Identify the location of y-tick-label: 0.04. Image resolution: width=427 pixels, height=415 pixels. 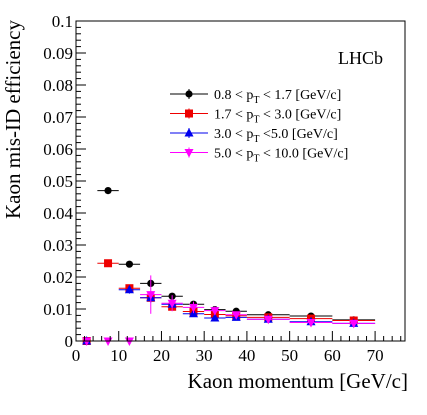
(58, 213).